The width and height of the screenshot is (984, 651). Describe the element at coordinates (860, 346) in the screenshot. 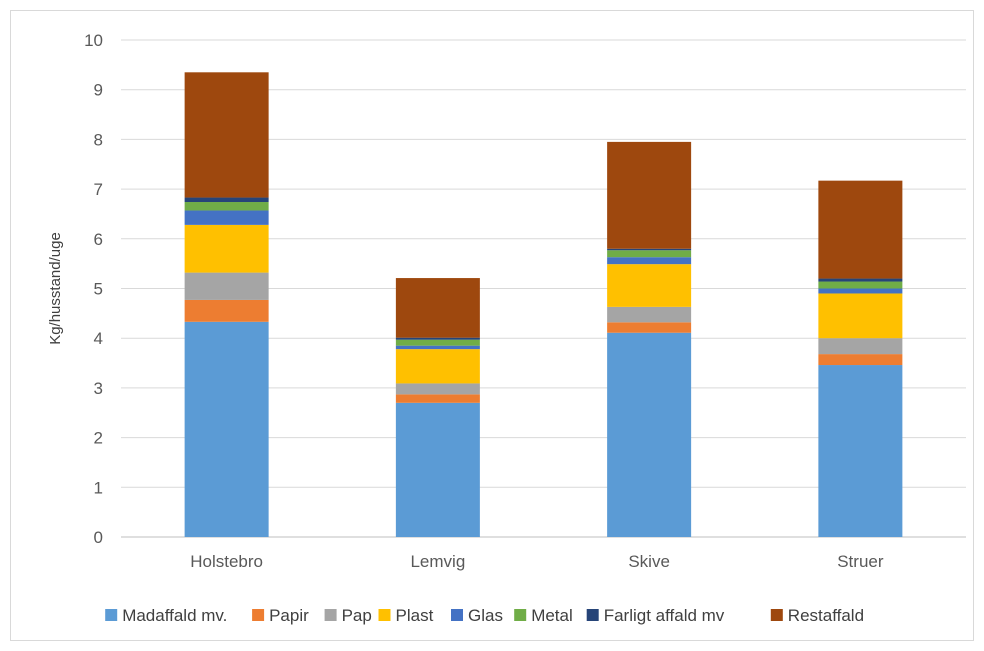

I see `bar-segment-pap-struer` at that location.